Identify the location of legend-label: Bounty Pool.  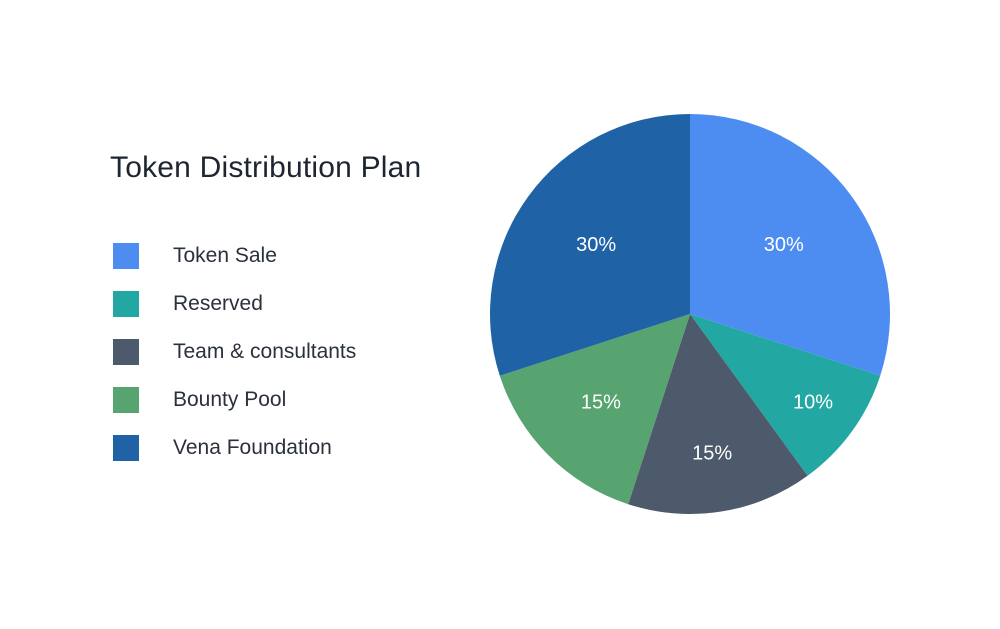
(230, 399).